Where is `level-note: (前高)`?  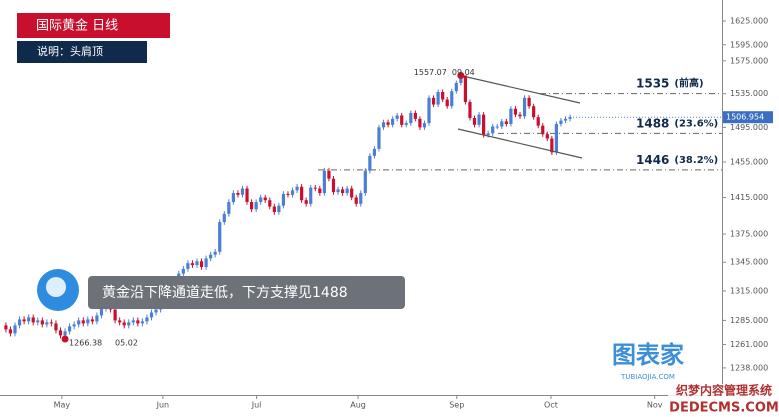
level-note: (前高) is located at coordinates (688, 83).